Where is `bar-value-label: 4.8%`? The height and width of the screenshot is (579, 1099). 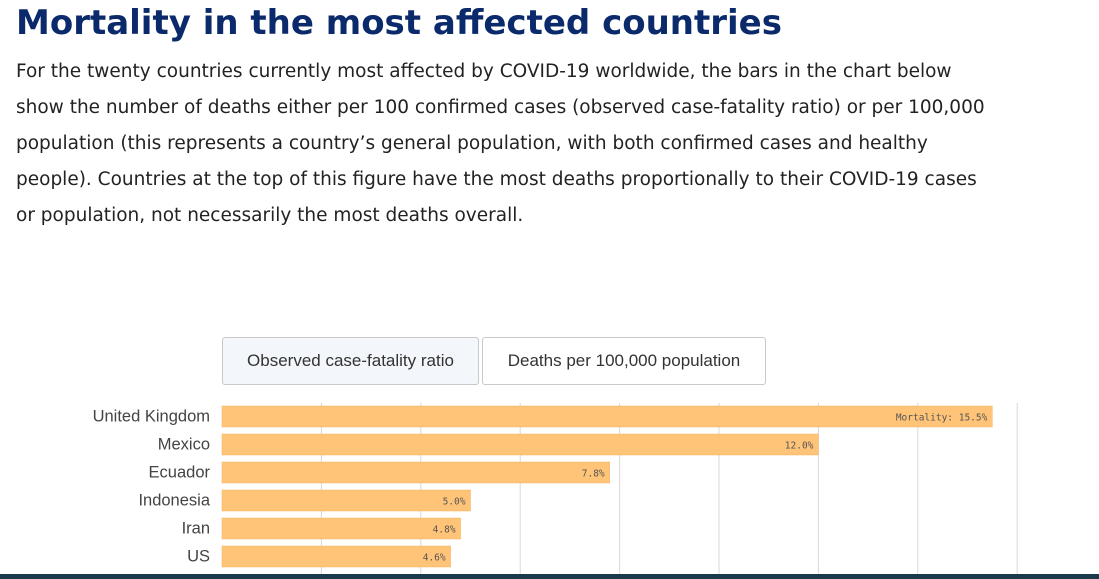 bar-value-label: 4.8% is located at coordinates (444, 530).